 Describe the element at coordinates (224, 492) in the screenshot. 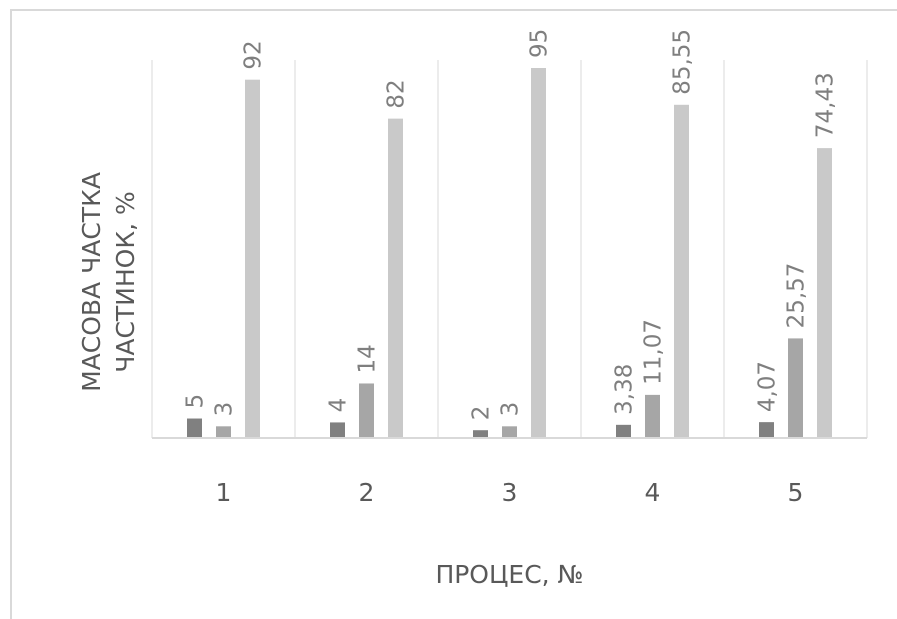

I see `x-tick-label: 1` at that location.